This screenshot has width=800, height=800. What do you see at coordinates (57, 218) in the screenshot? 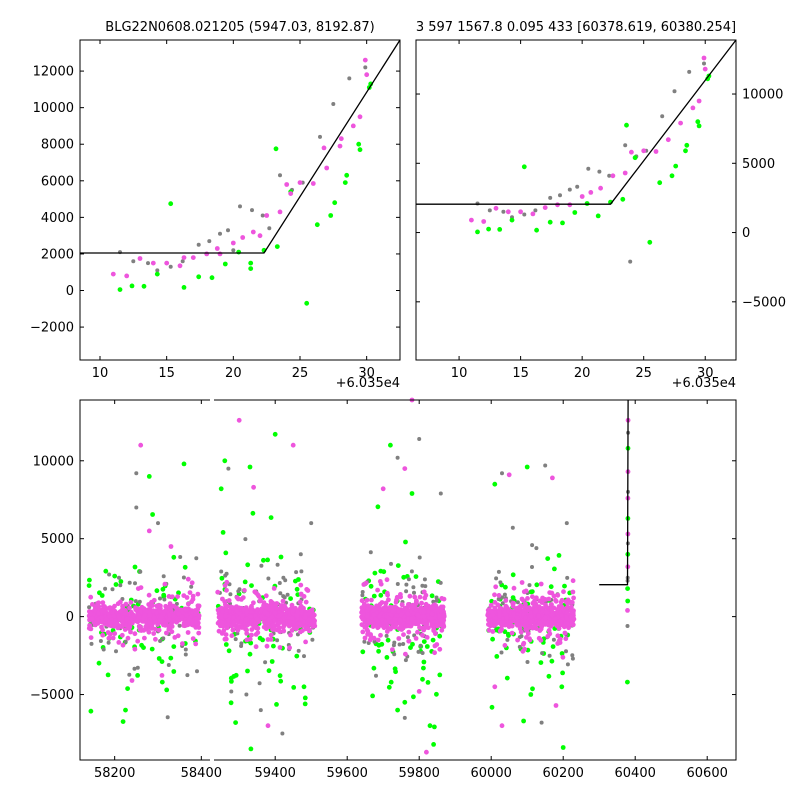
I see `panel-1-y-tick-label: 4000` at bounding box center [57, 218].